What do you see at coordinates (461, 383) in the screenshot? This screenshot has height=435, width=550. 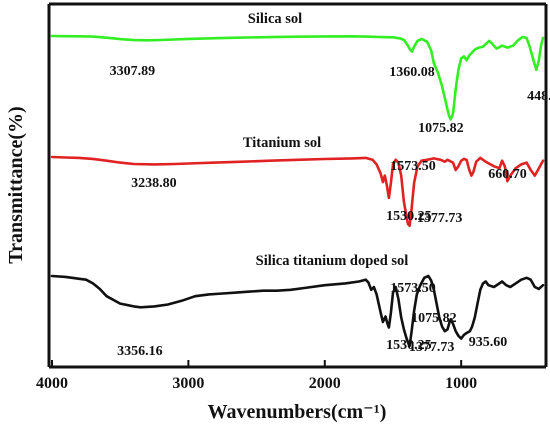 I see `x-tick-label: 1000` at bounding box center [461, 383].